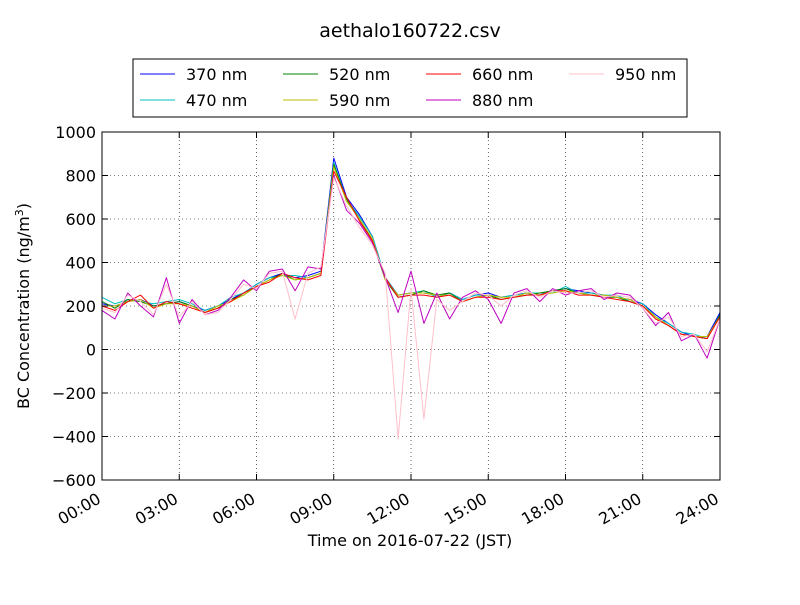 The image size is (800, 605). What do you see at coordinates (216, 100) in the screenshot?
I see `legend-label: 470 nm` at bounding box center [216, 100].